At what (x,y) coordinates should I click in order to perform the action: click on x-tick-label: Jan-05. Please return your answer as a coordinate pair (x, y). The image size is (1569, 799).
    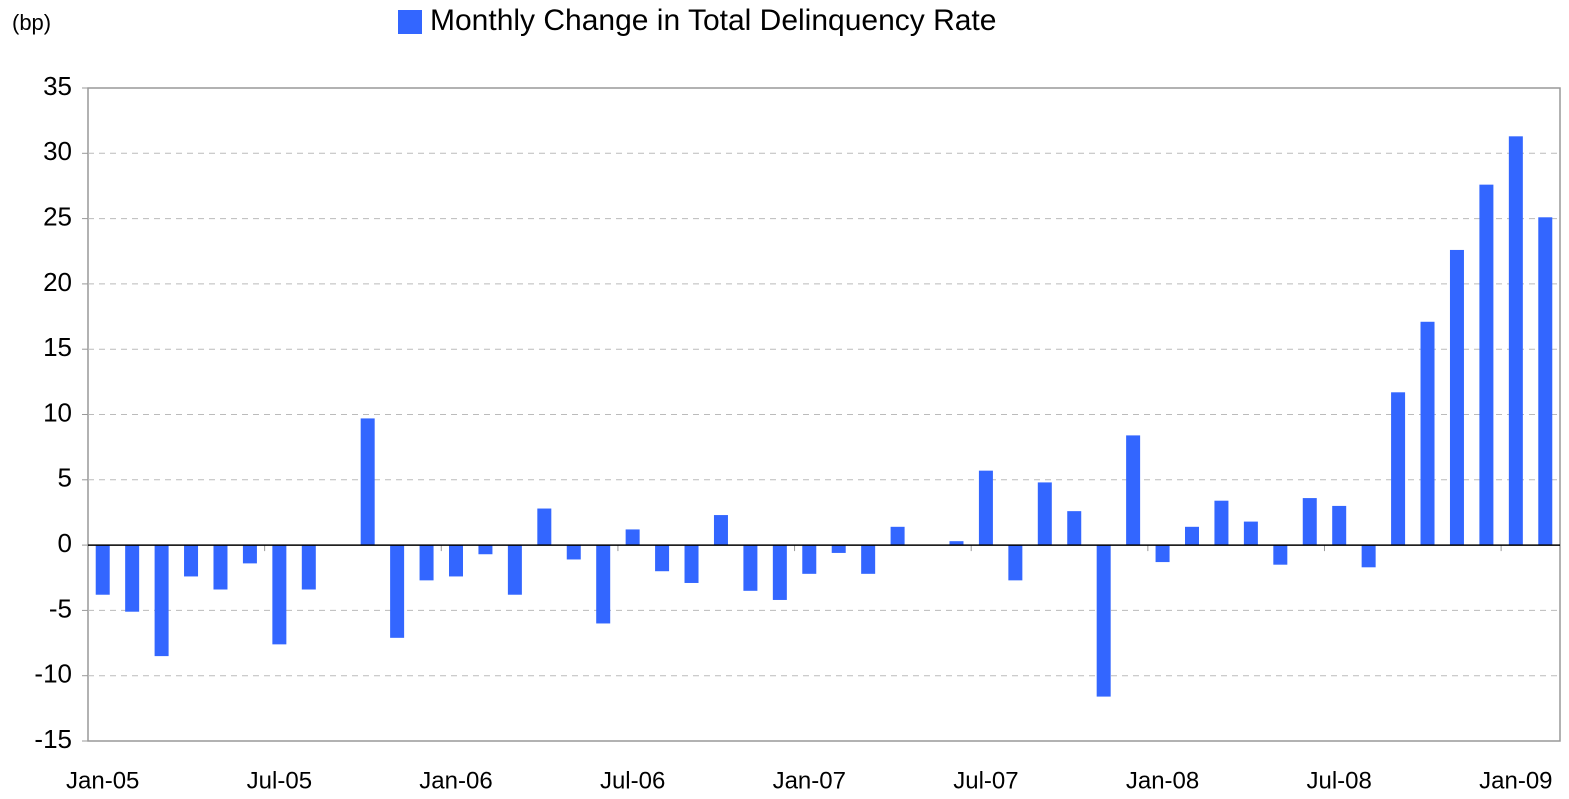
    Looking at the image, I should click on (102, 780).